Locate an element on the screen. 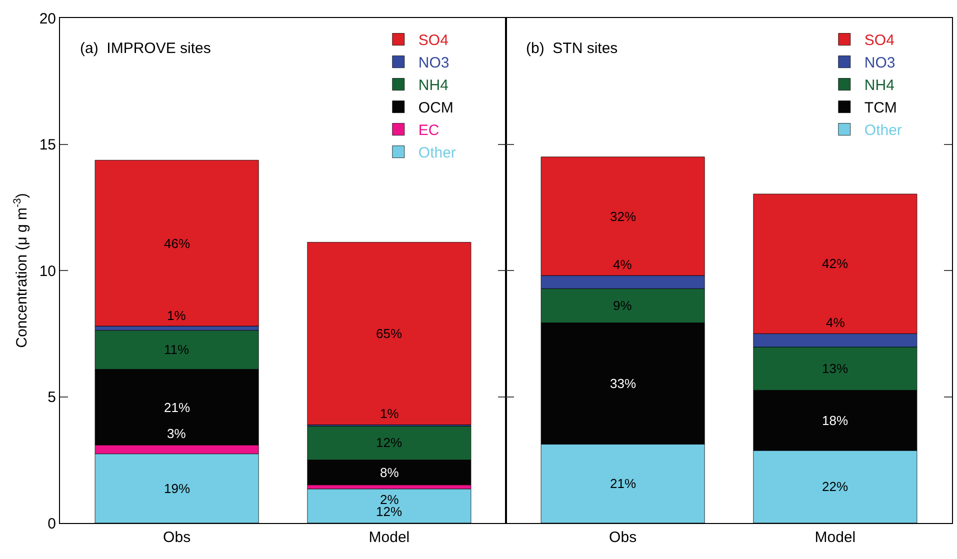  annotation: 32% is located at coordinates (623, 216).